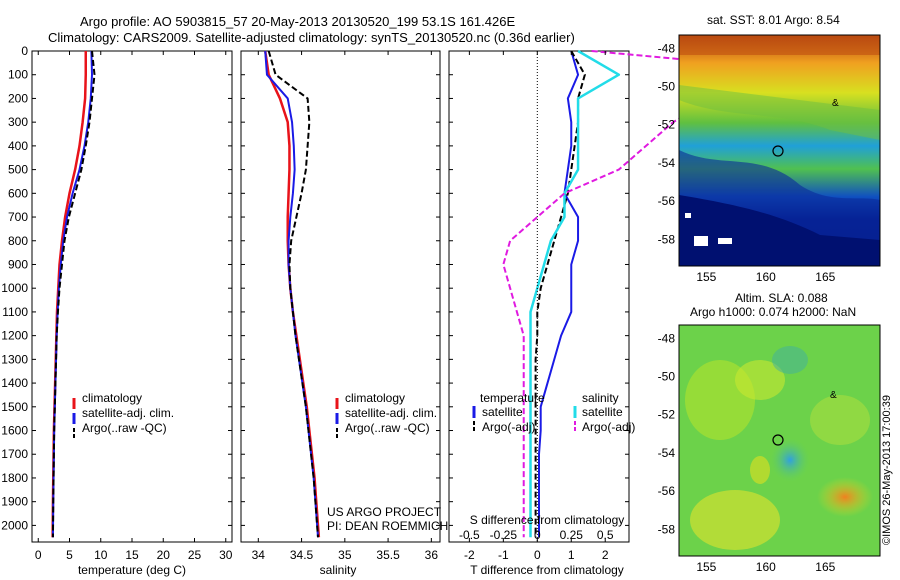  I want to click on x-tick-label: 10, so click(101, 555).